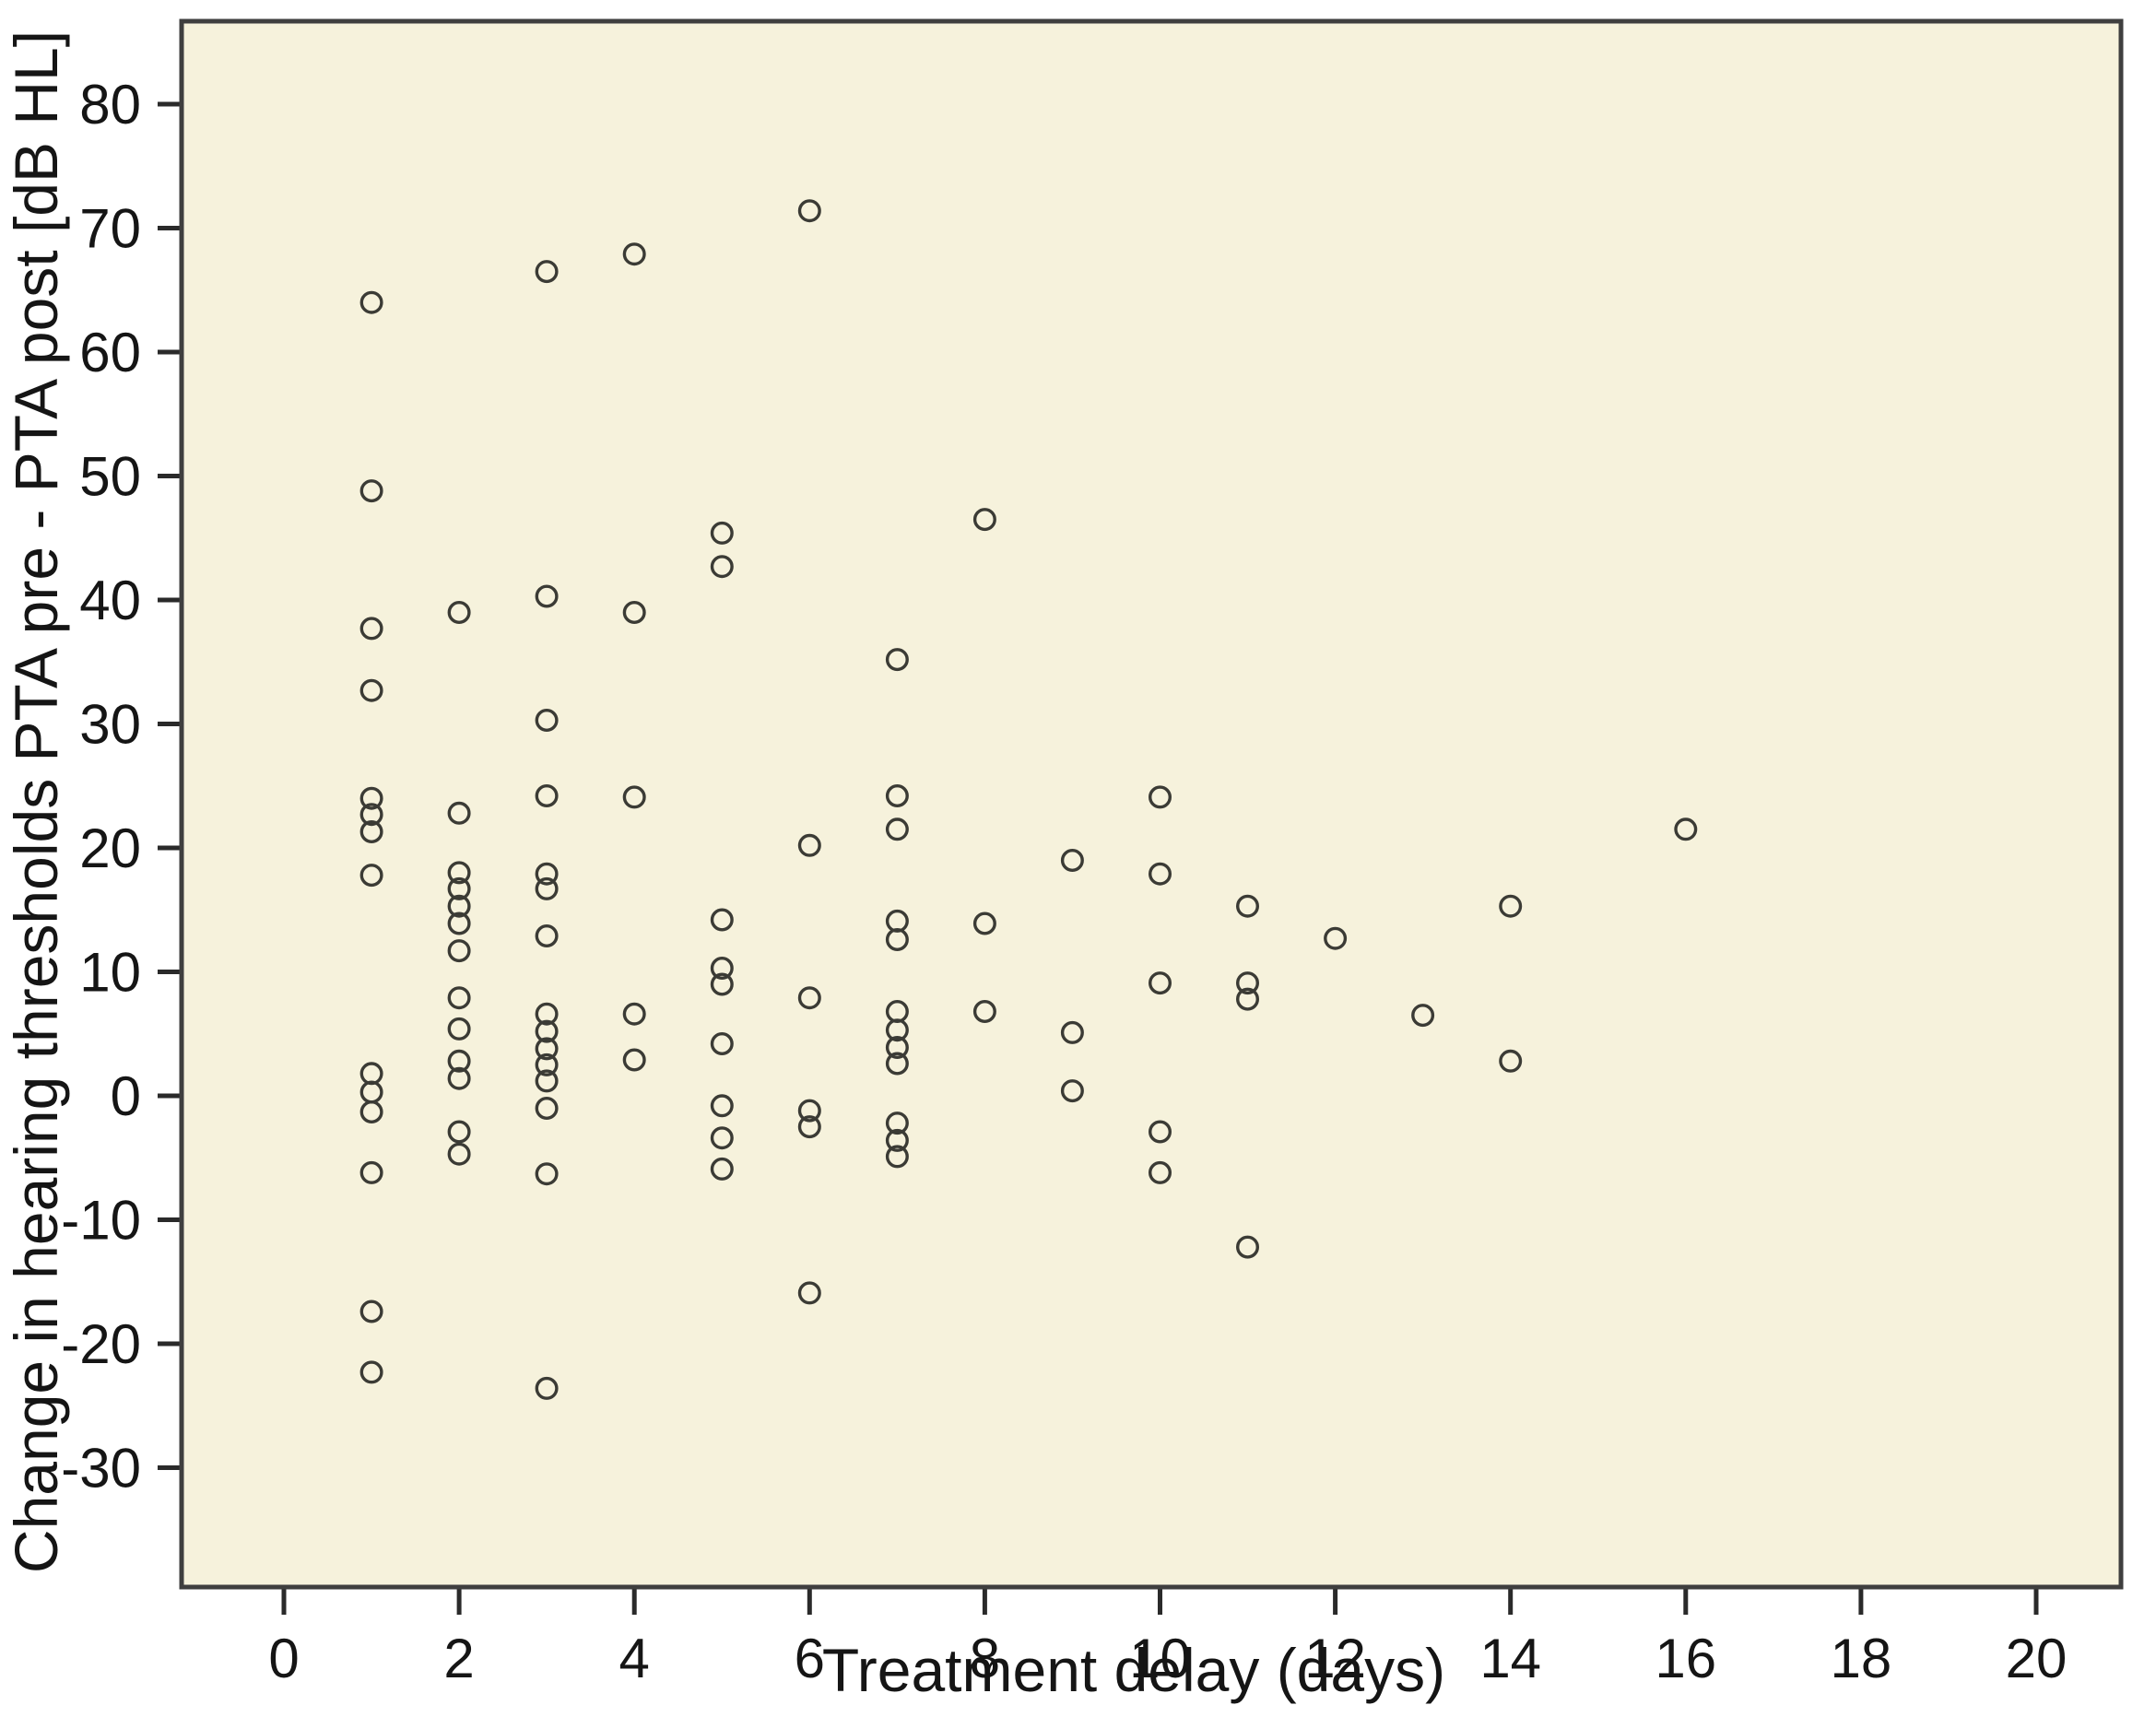 The height and width of the screenshot is (1717, 2156). Describe the element at coordinates (110, 477) in the screenshot. I see `y-tick-label: 50` at that location.